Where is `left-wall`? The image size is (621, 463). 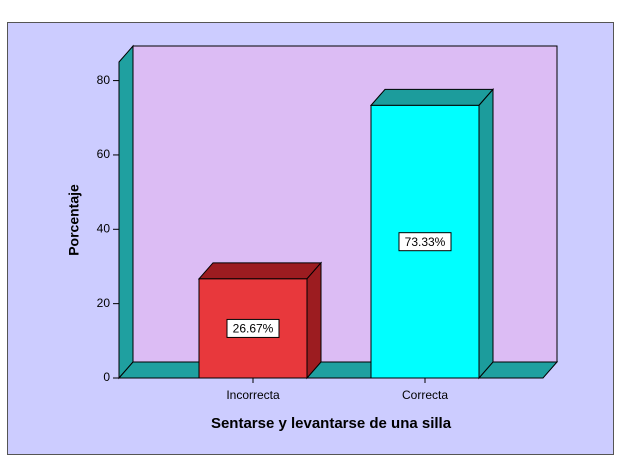
left-wall is located at coordinates (126, 212).